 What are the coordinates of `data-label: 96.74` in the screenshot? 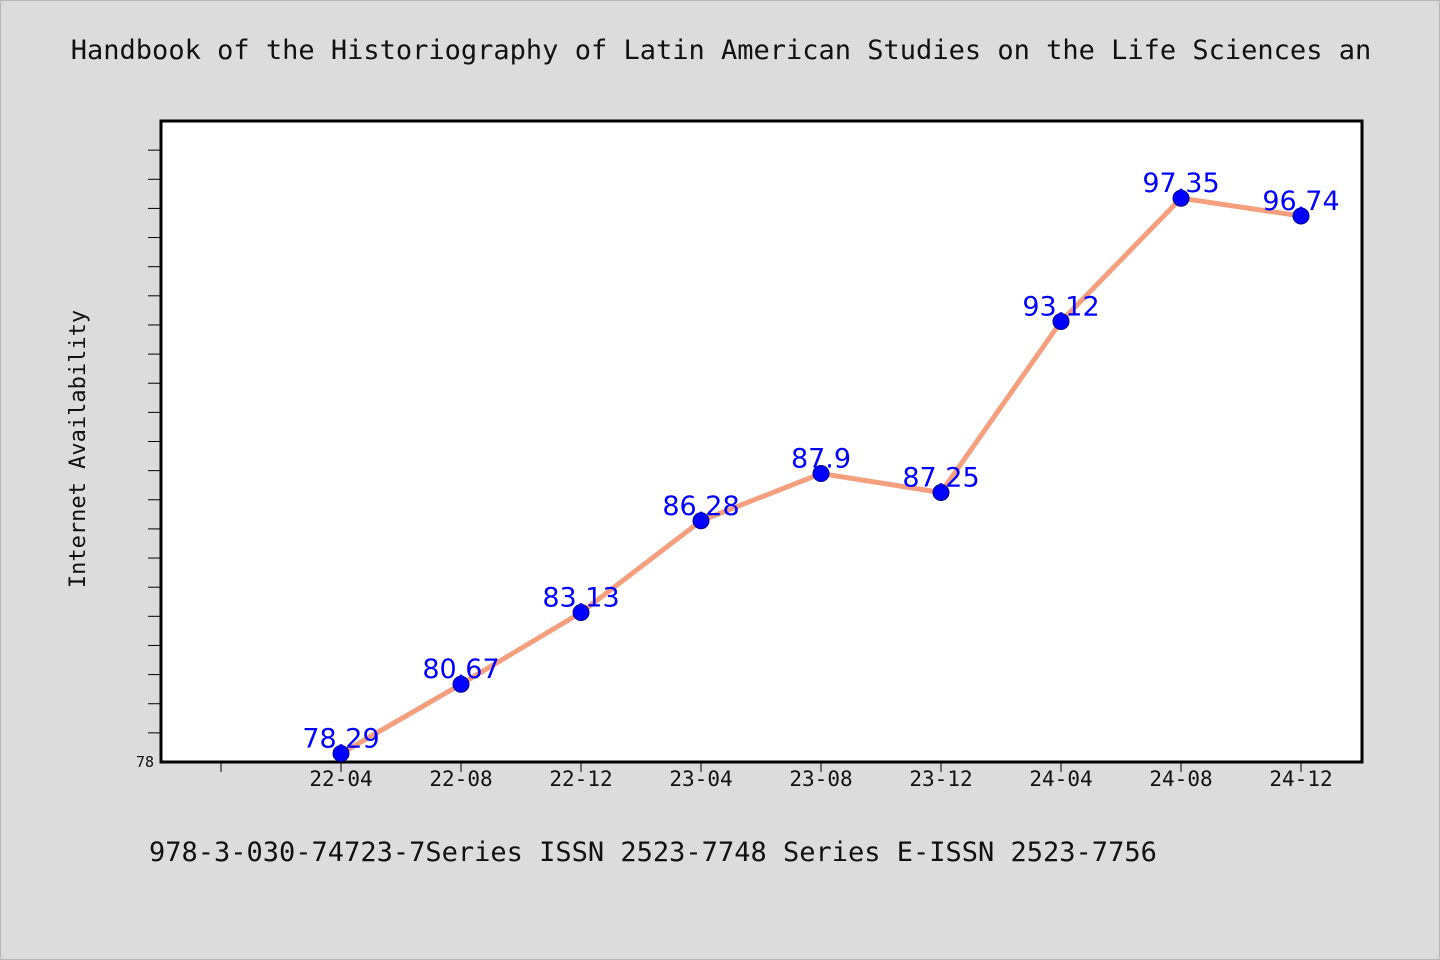 It's located at (1300, 201).